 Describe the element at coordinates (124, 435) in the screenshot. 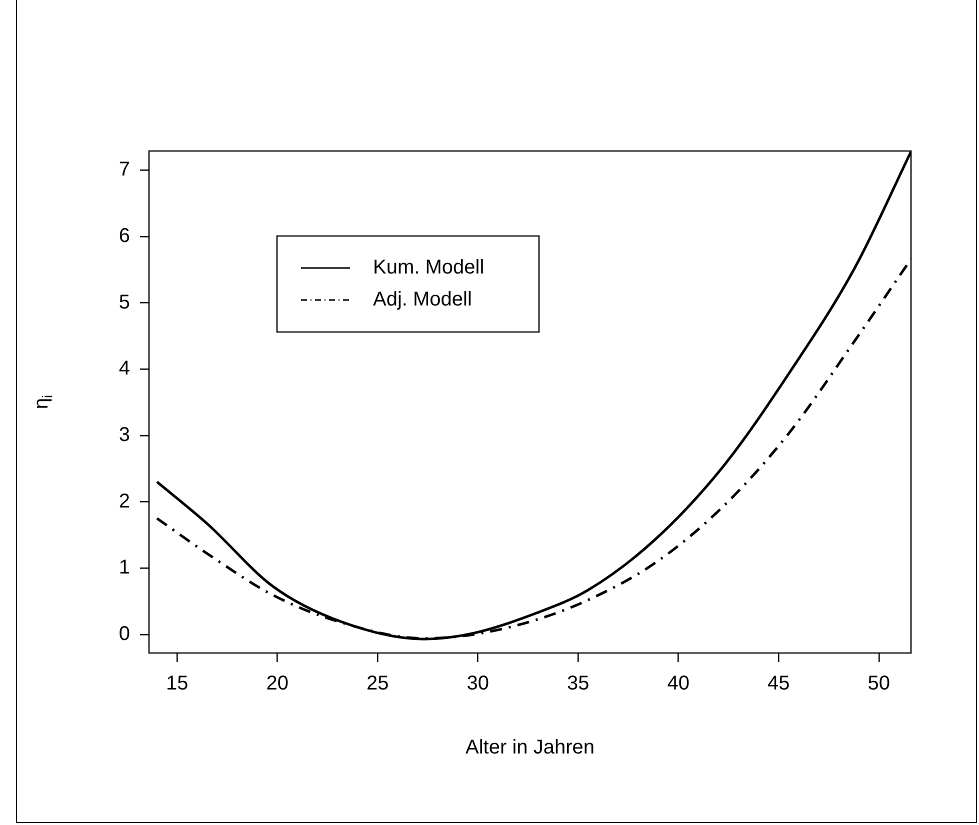

I see `y-tick-label: 3` at that location.